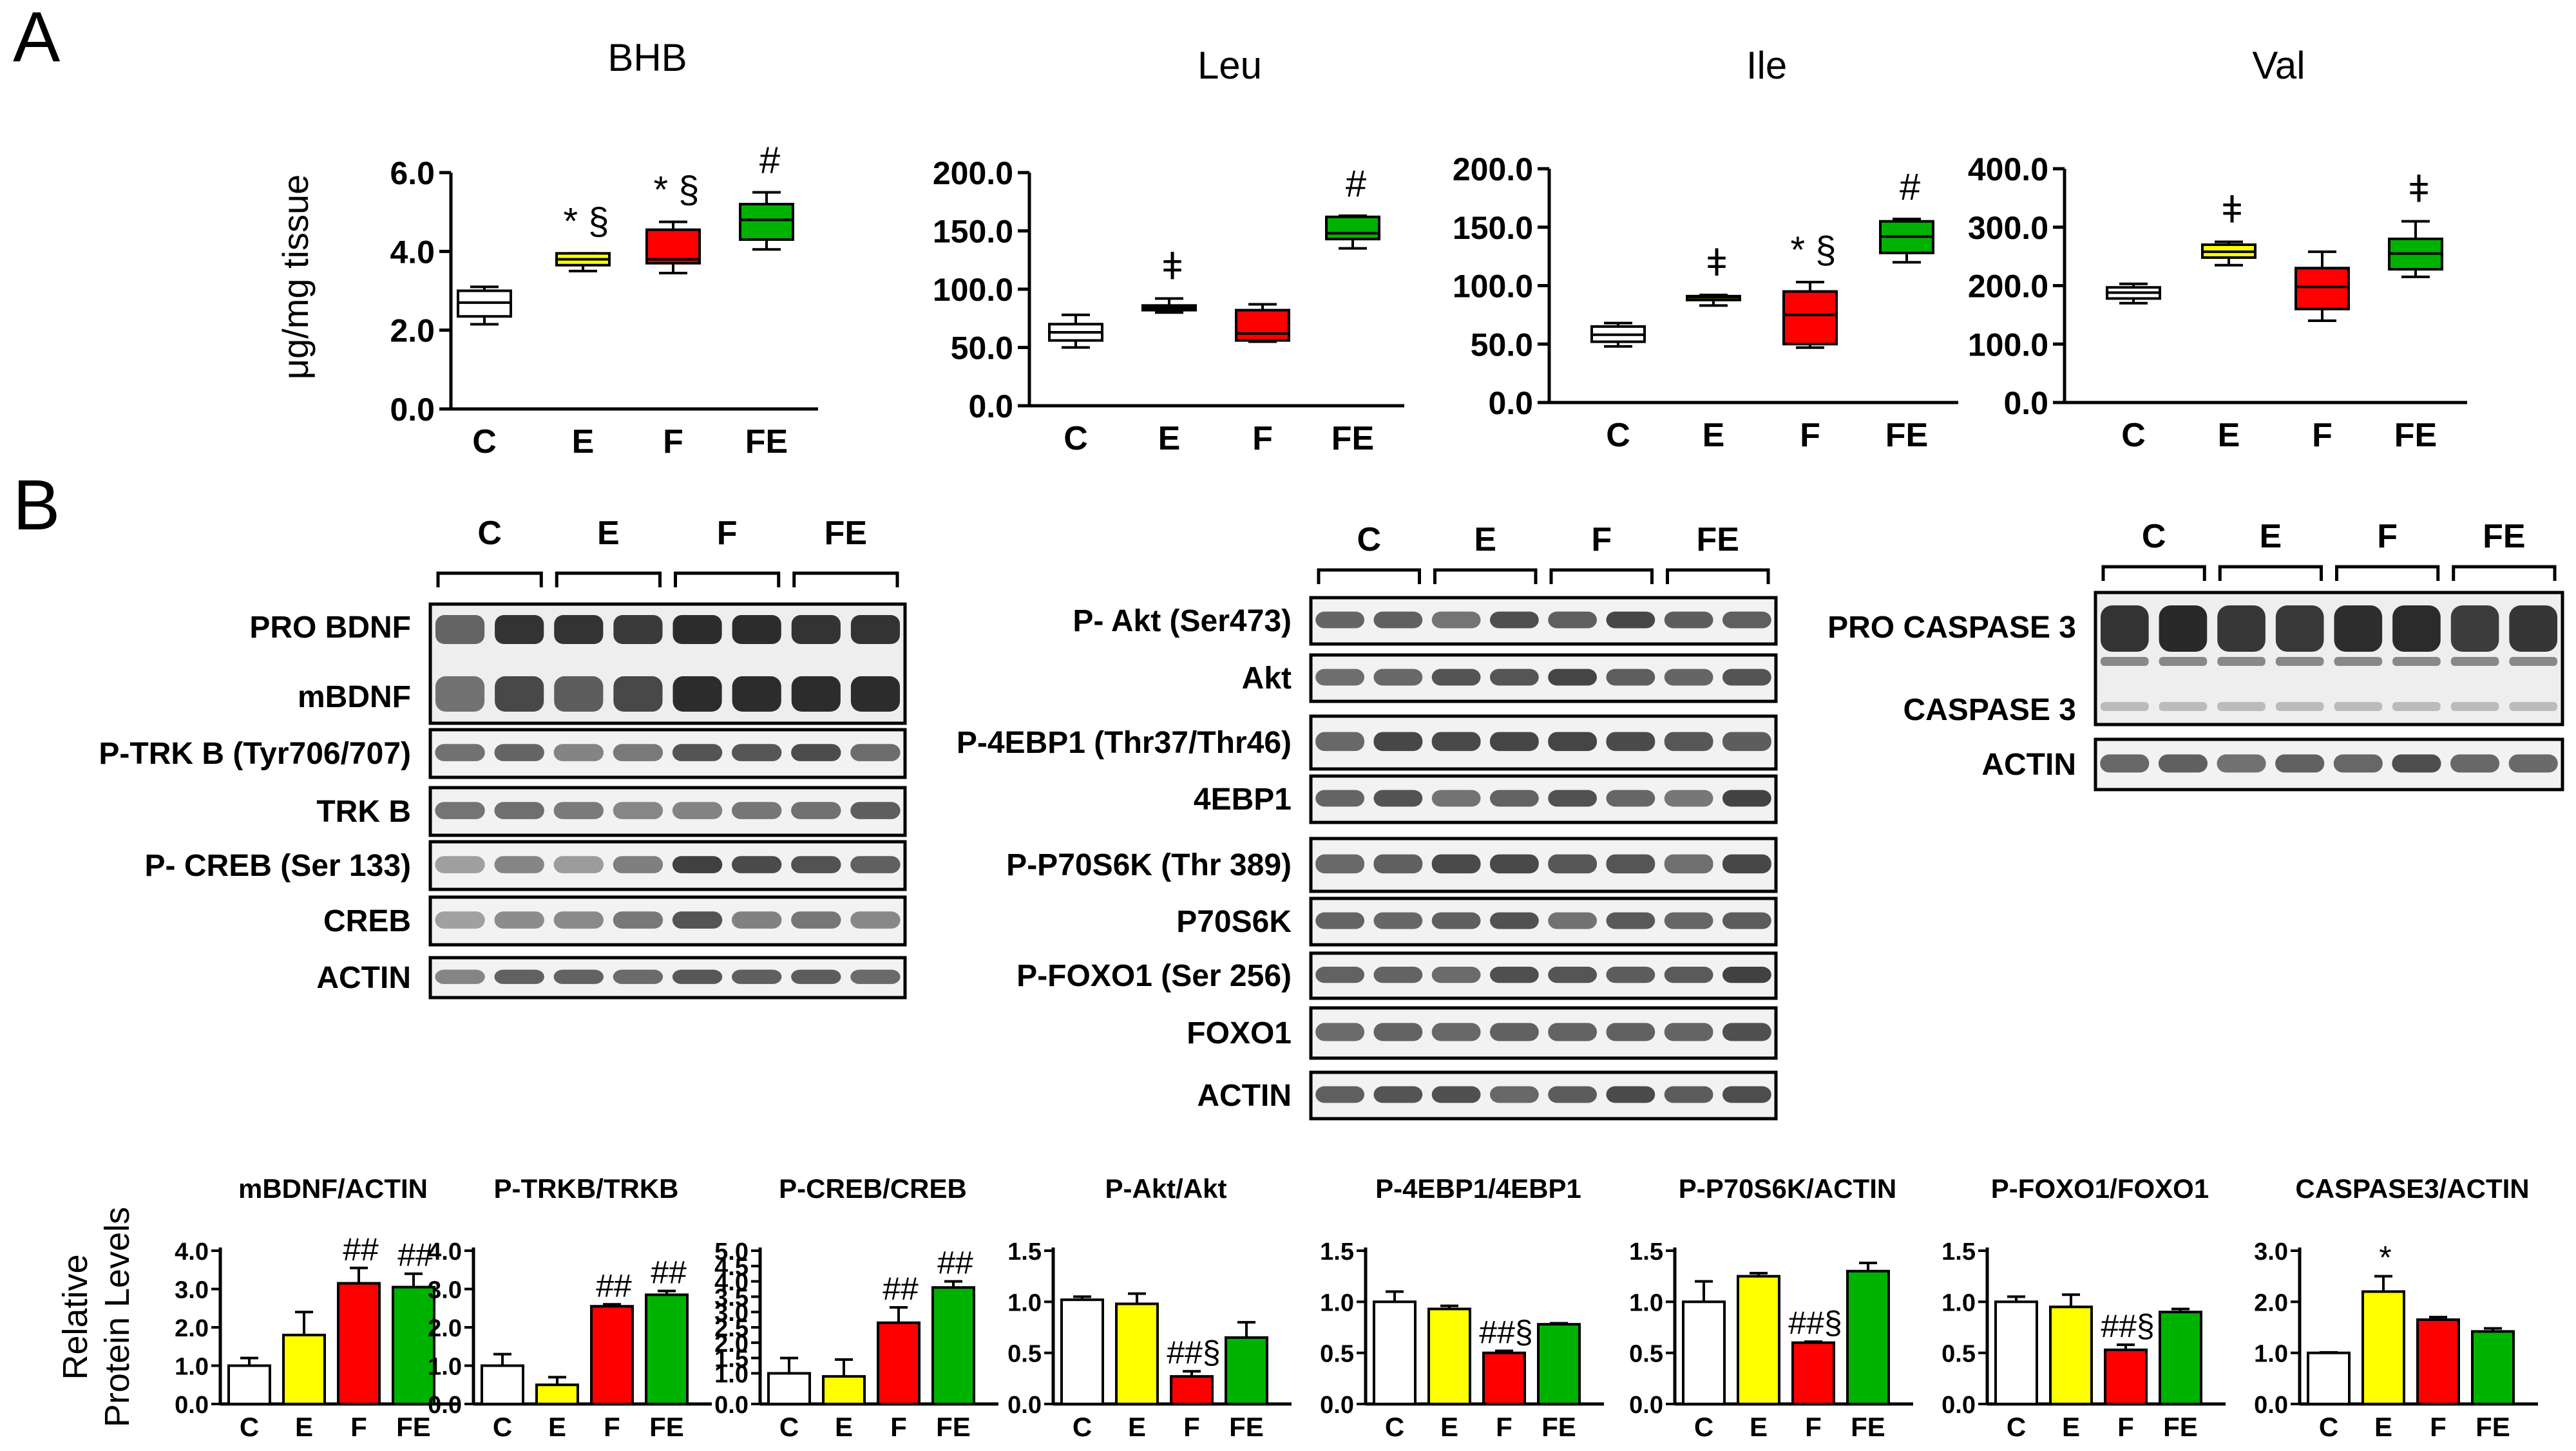 The width and height of the screenshot is (2576, 1451). What do you see at coordinates (2419, 190) in the screenshot?
I see `significance-mark: ǂ` at bounding box center [2419, 190].